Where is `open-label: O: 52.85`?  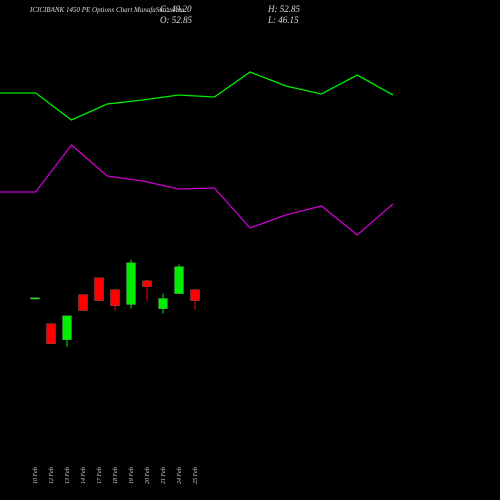 open-label: O: 52.85 is located at coordinates (176, 20).